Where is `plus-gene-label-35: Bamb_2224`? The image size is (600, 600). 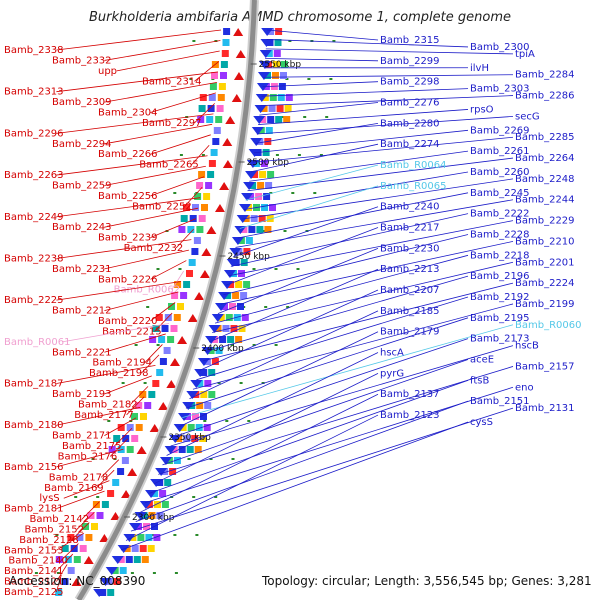 plus-gene-label-35: Bamb_2224 is located at coordinates (545, 283).